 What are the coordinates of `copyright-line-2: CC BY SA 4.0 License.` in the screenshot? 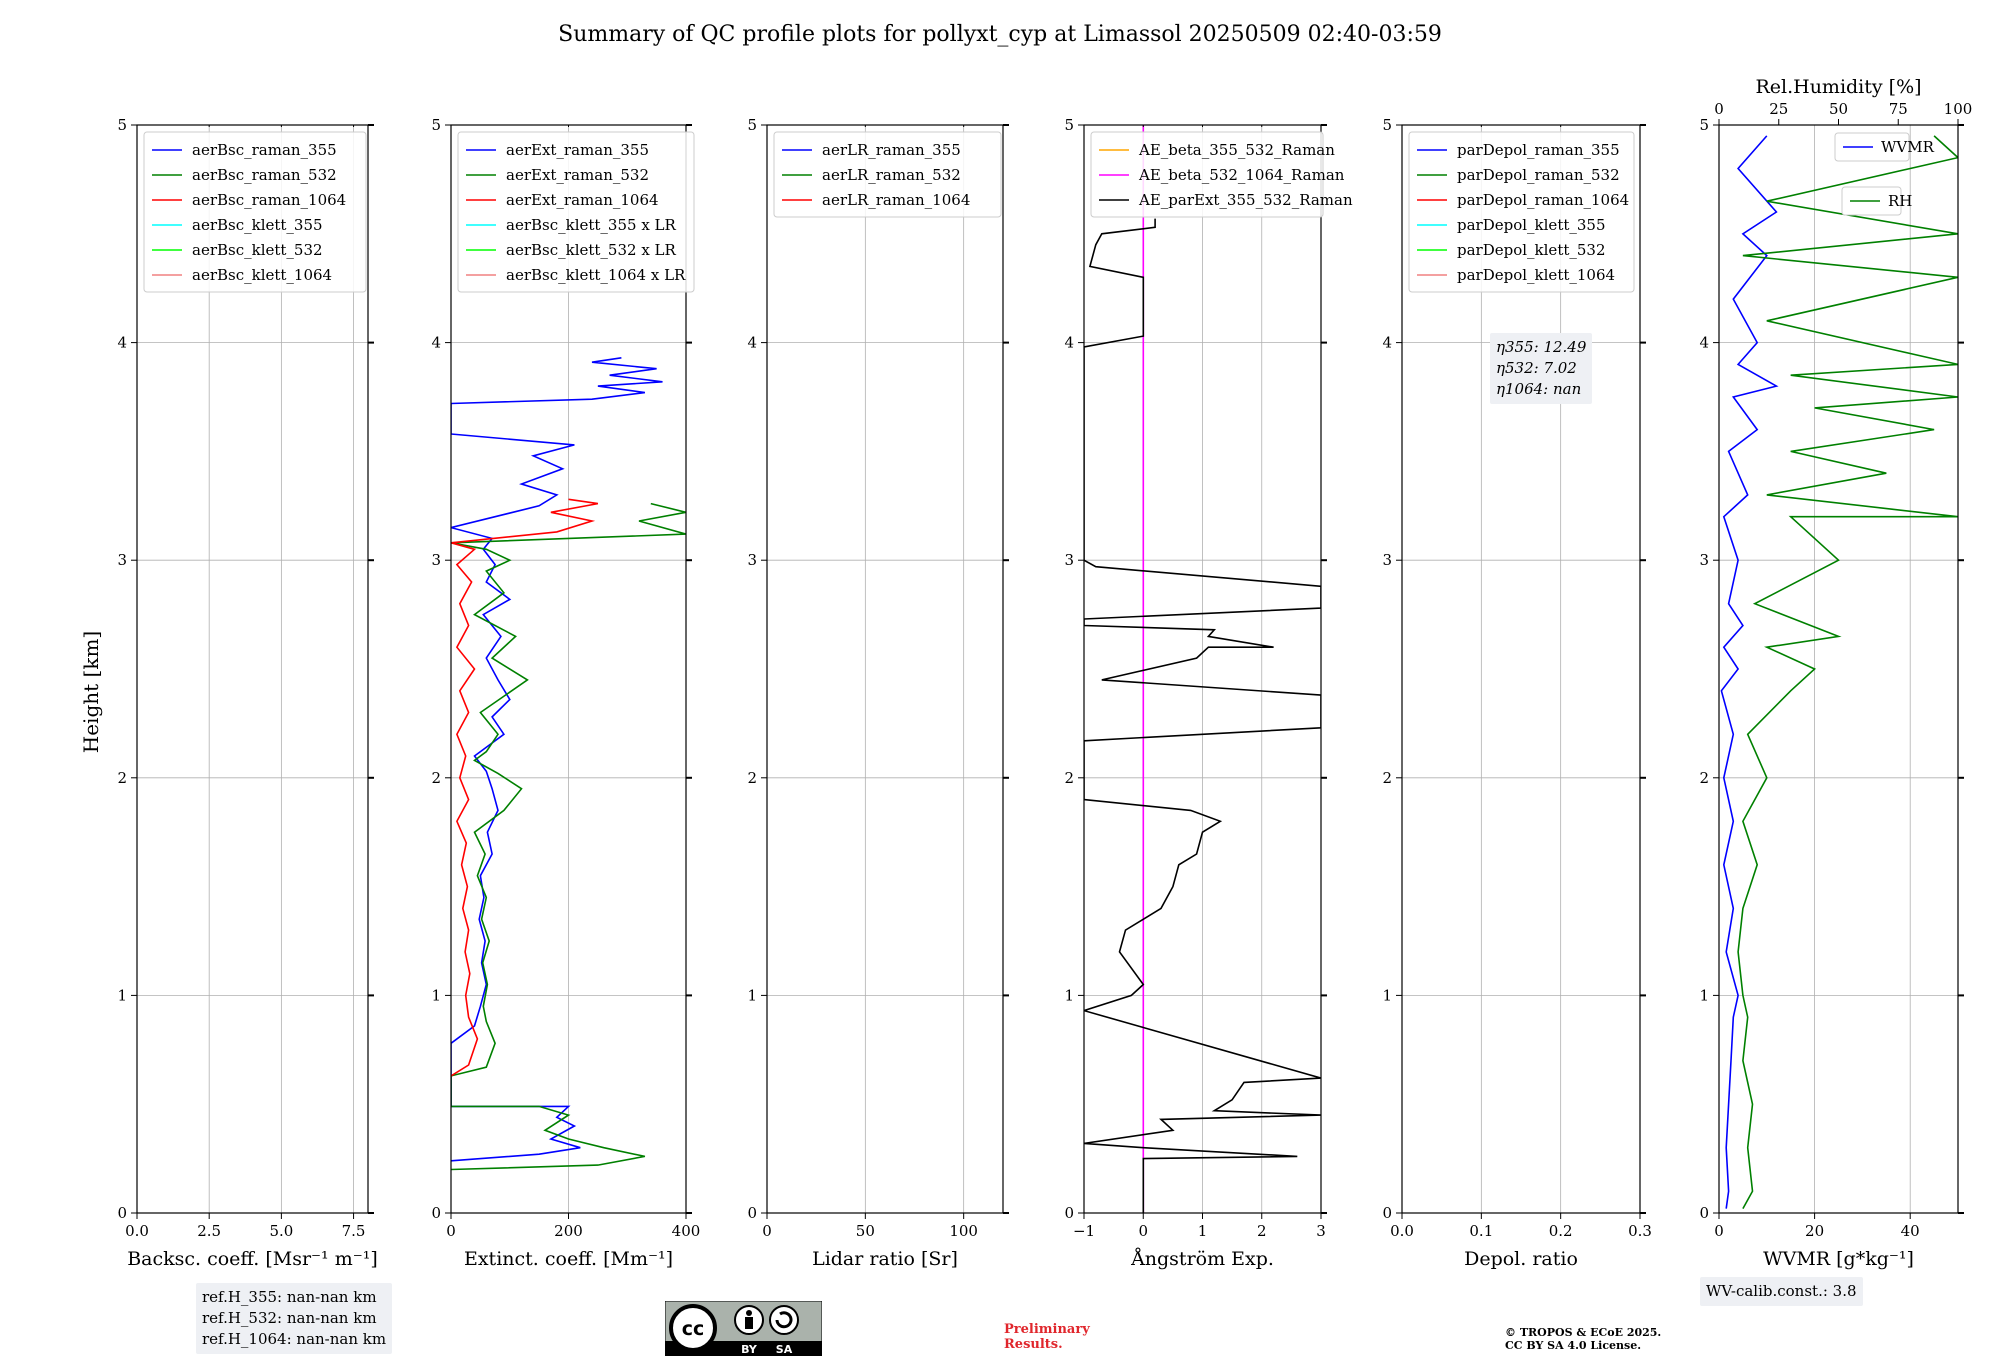 It's located at (1573, 1345).